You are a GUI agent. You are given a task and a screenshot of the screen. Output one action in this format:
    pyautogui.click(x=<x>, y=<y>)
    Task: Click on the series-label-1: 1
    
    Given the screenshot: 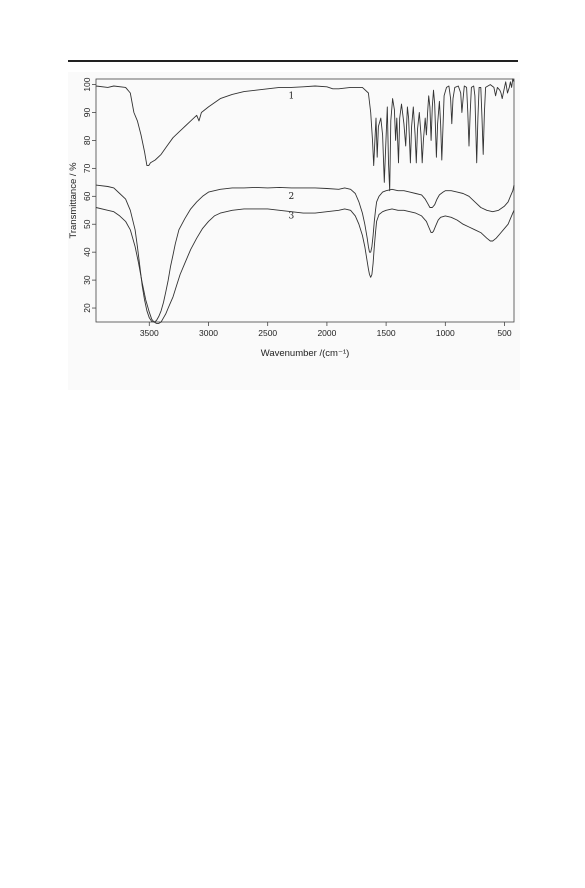 What is the action you would take?
    pyautogui.click(x=292, y=97)
    